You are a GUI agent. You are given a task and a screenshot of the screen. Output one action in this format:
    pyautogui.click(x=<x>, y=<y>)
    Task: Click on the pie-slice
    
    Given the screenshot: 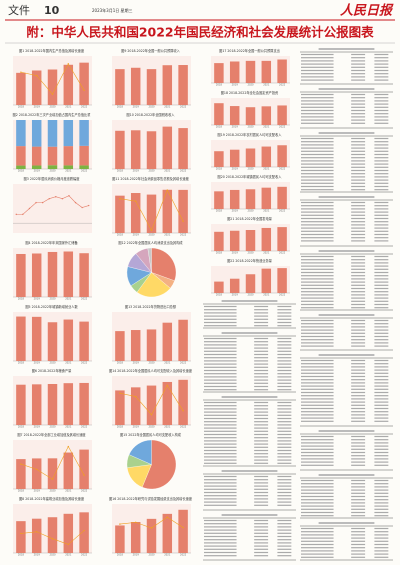 What is the action you would take?
    pyautogui.click(x=153, y=285)
    